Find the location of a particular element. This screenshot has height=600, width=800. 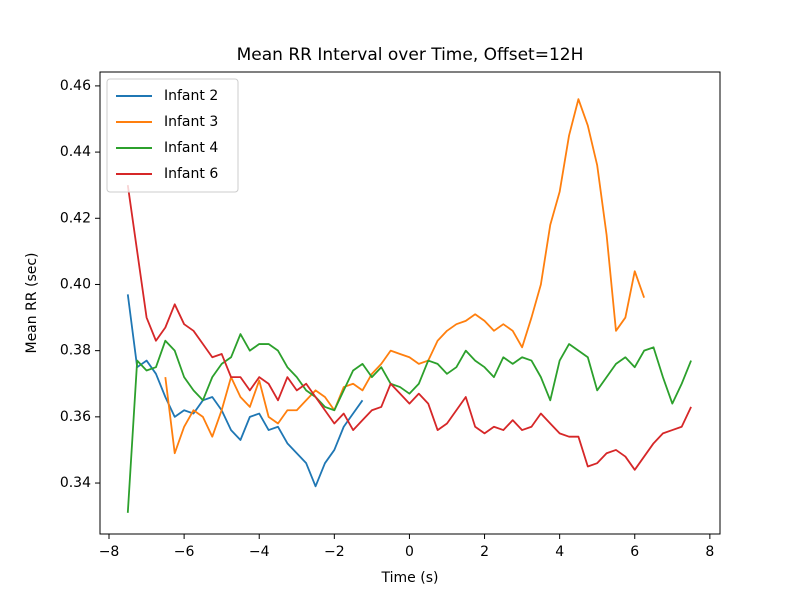

legend-label: Infant 4 is located at coordinates (191, 148).